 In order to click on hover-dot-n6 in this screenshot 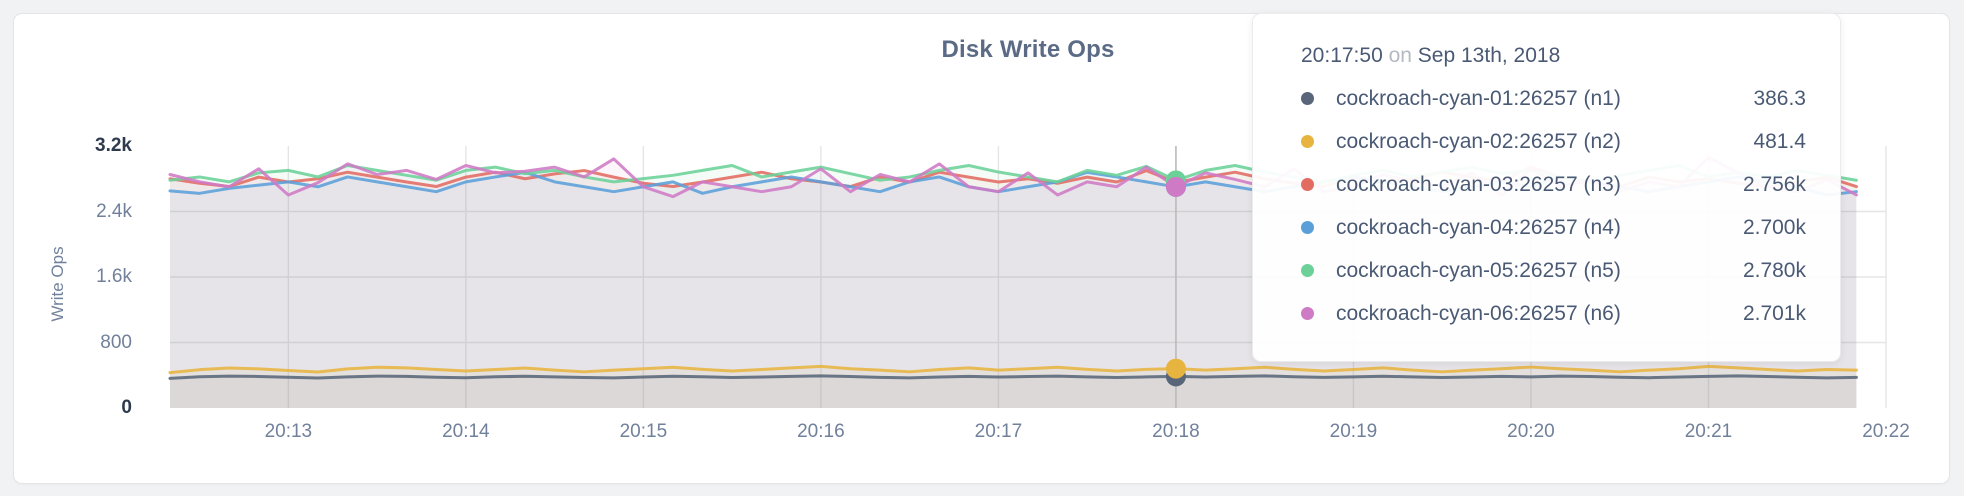, I will do `click(1175, 186)`.